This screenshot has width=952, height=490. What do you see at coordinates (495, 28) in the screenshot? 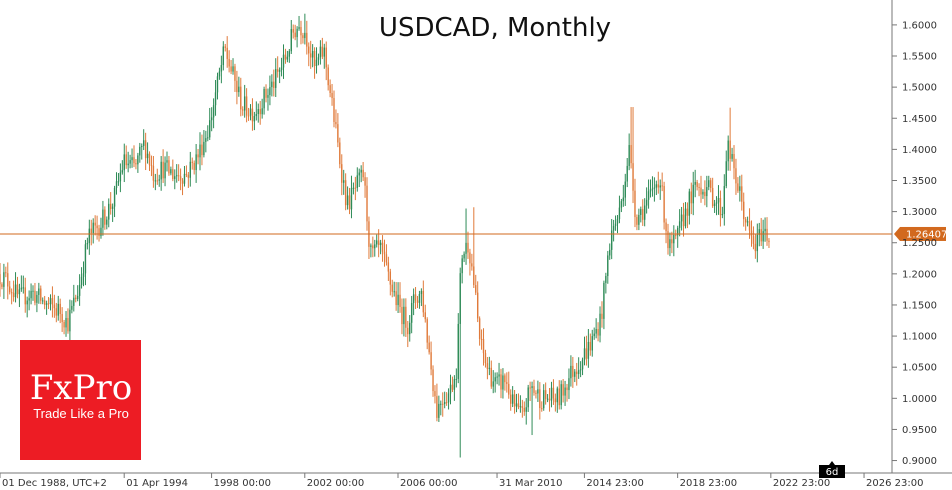
I see `chart-title: USDCAD, Monthly` at bounding box center [495, 28].